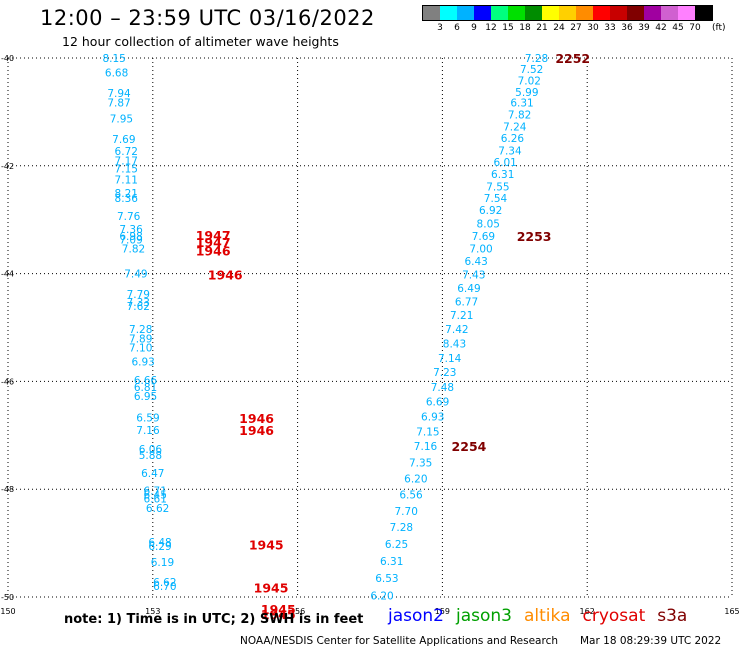 This screenshot has height=650, width=740. Describe the element at coordinates (7, 597) in the screenshot. I see `y-tick-label: -50` at that location.